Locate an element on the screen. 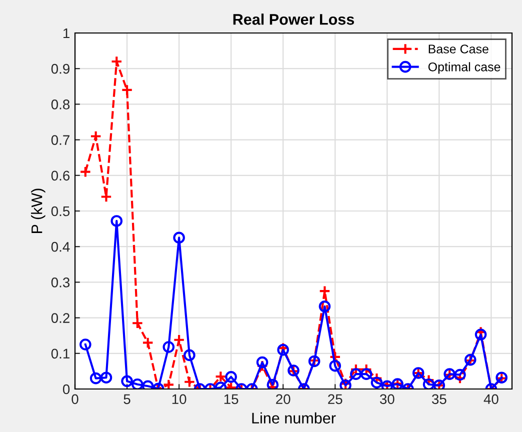 The height and width of the screenshot is (432, 522). y-tick-label: 0.6 is located at coordinates (60, 175).